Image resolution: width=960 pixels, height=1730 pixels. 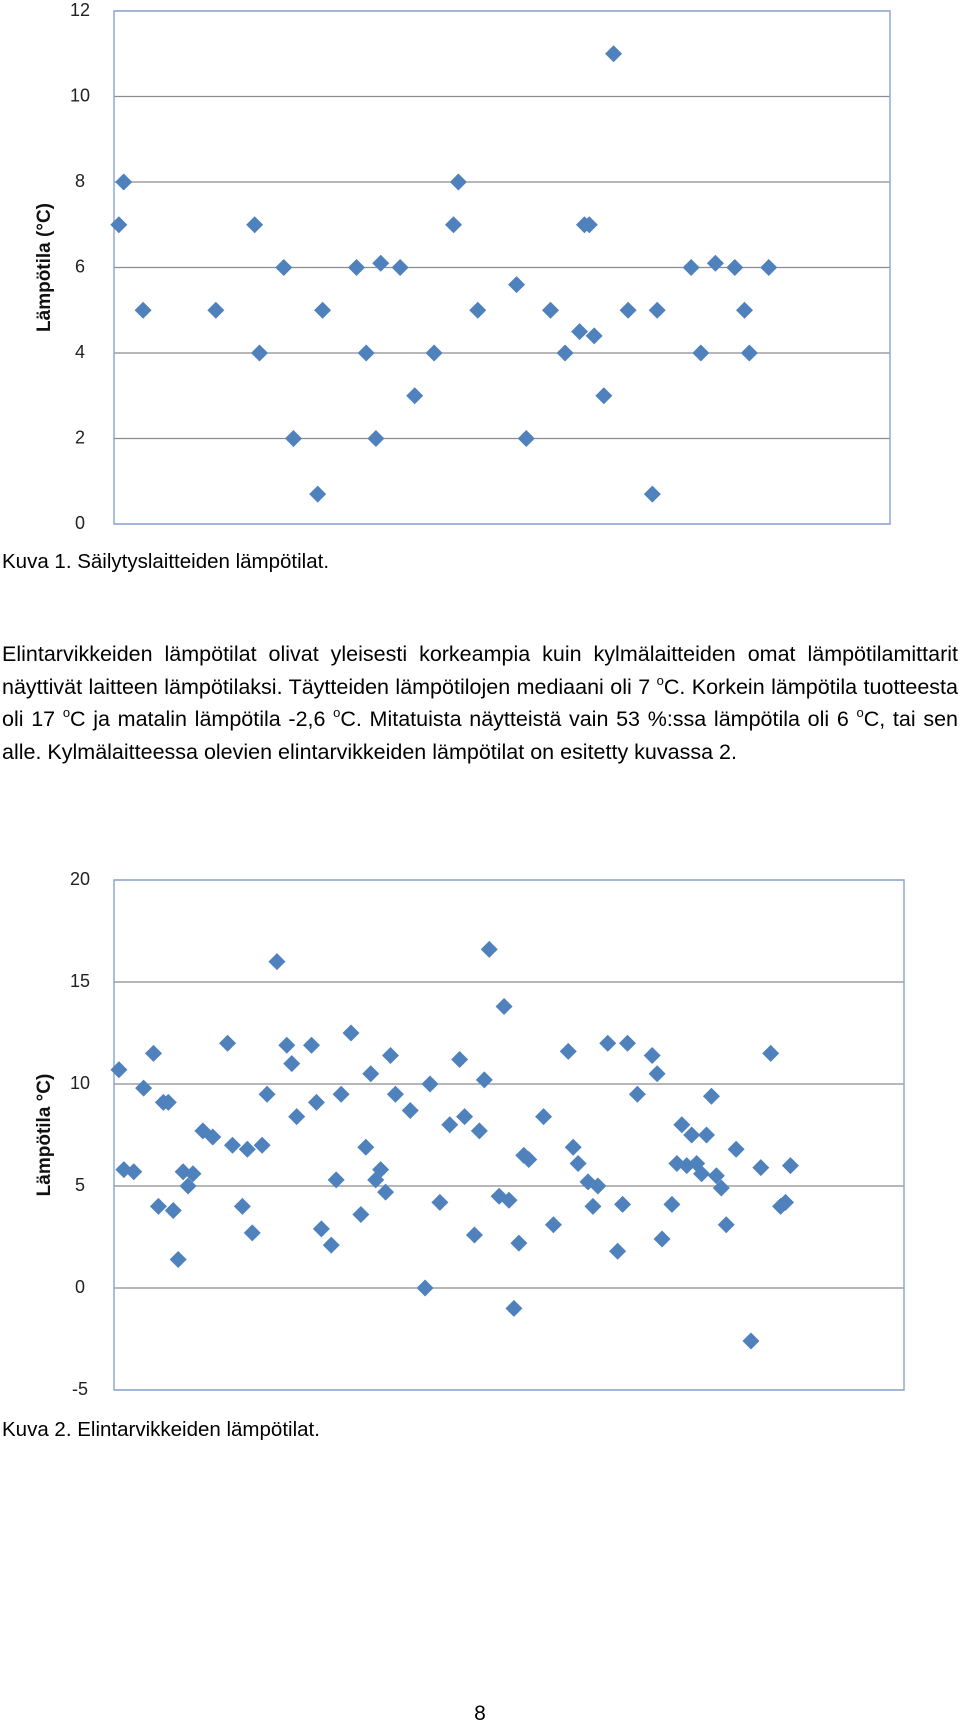 What do you see at coordinates (80, 1389) in the screenshot?
I see `y-tick-label: -5` at bounding box center [80, 1389].